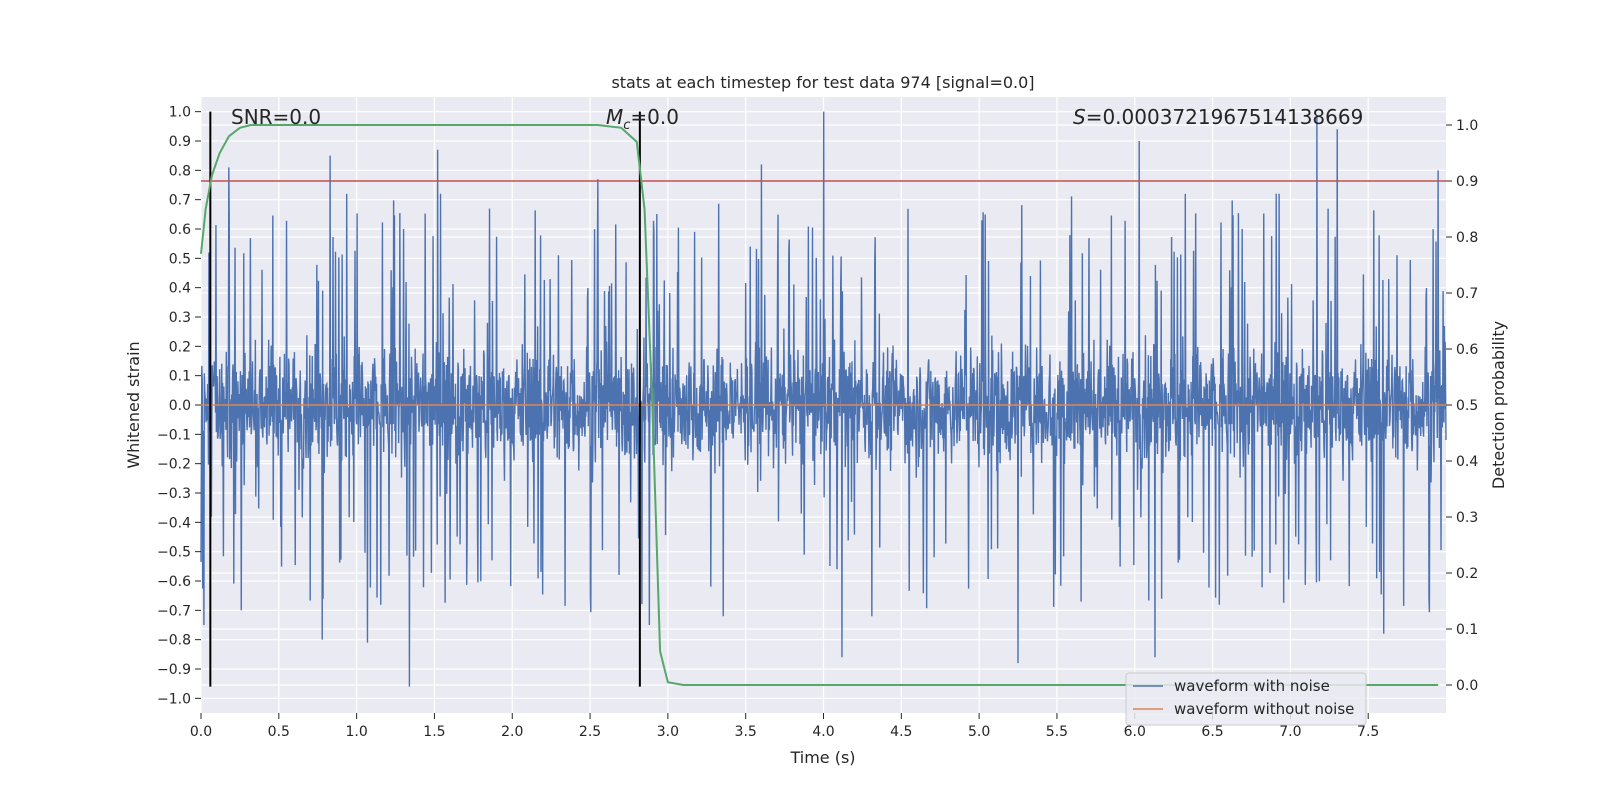 The width and height of the screenshot is (1600, 800). I want to click on x-tick-label: 3.0, so click(668, 732).